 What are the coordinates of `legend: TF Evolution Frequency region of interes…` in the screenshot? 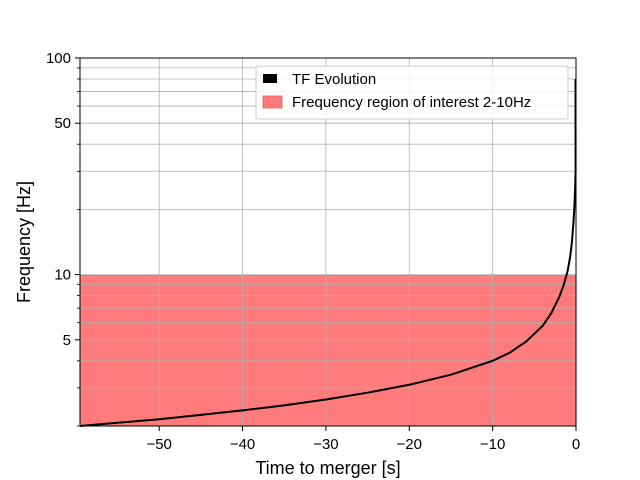 It's located at (412, 92).